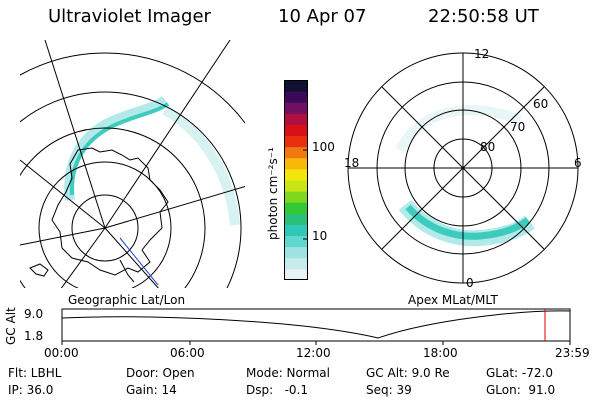 Image resolution: width=600 pixels, height=400 pixels. I want to click on colorbar-frame, so click(296, 180).